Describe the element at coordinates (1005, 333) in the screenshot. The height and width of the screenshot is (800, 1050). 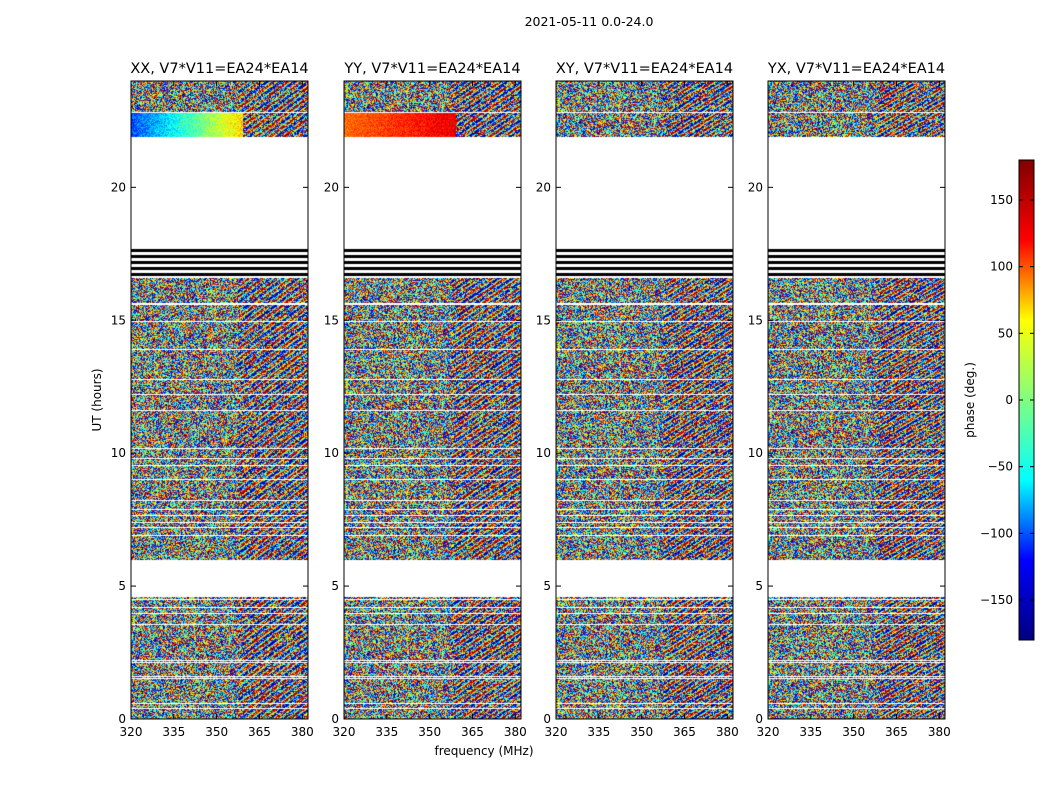
I see `colorbar-tick-label: 50` at that location.